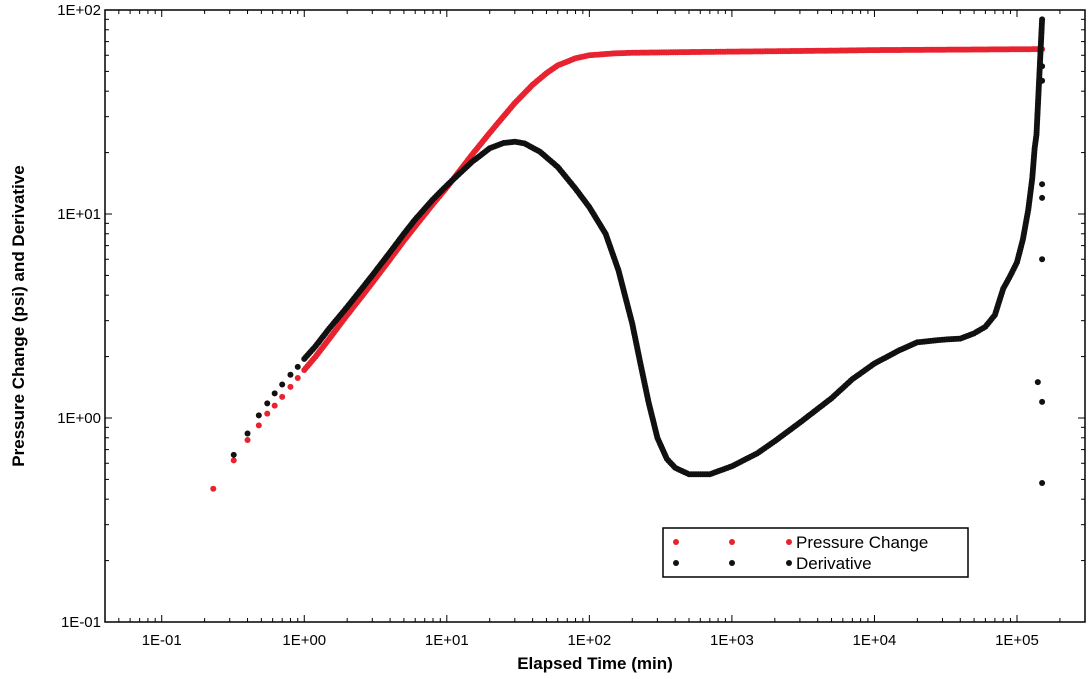 Image resolution: width=1090 pixels, height=679 pixels. I want to click on y-tick-label: 1E-01, so click(81, 622).